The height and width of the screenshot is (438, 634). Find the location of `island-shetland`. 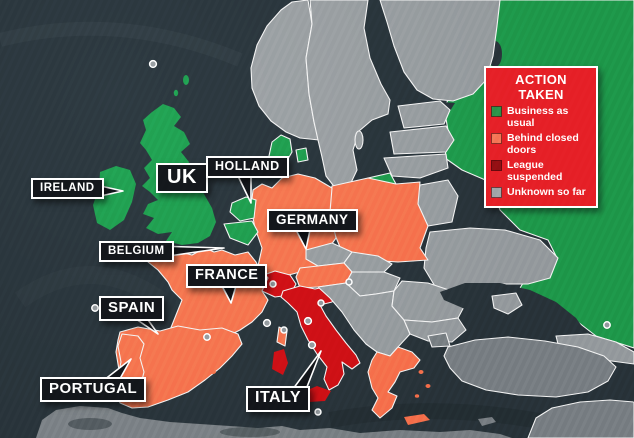

island-shetland is located at coordinates (186, 80).